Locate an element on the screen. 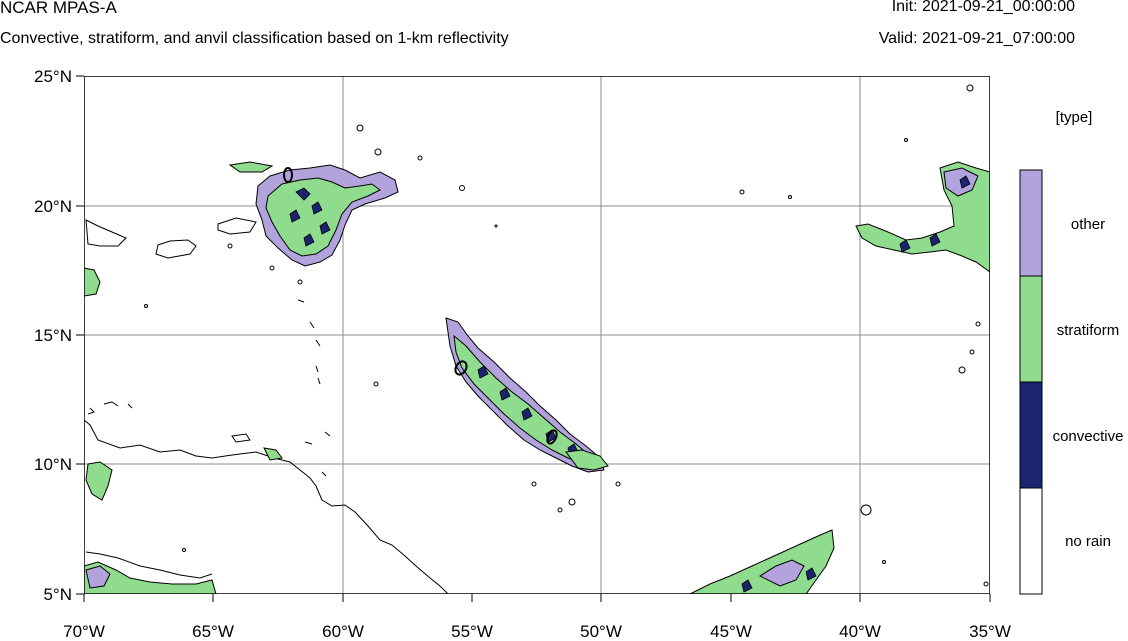 The image size is (1128, 641). convective-cells-north is located at coordinates (310, 217).